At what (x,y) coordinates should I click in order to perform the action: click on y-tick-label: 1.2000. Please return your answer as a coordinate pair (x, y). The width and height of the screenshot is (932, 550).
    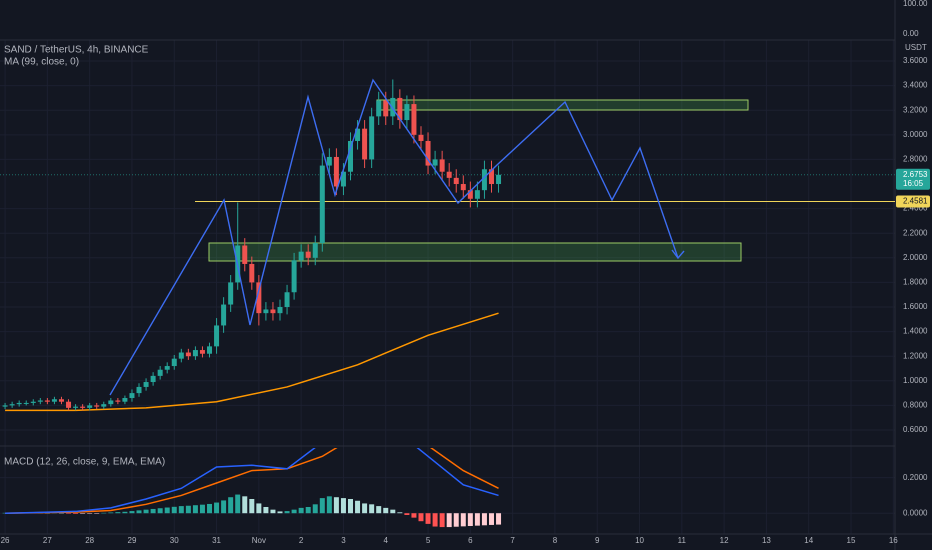
    Looking at the image, I should click on (915, 355).